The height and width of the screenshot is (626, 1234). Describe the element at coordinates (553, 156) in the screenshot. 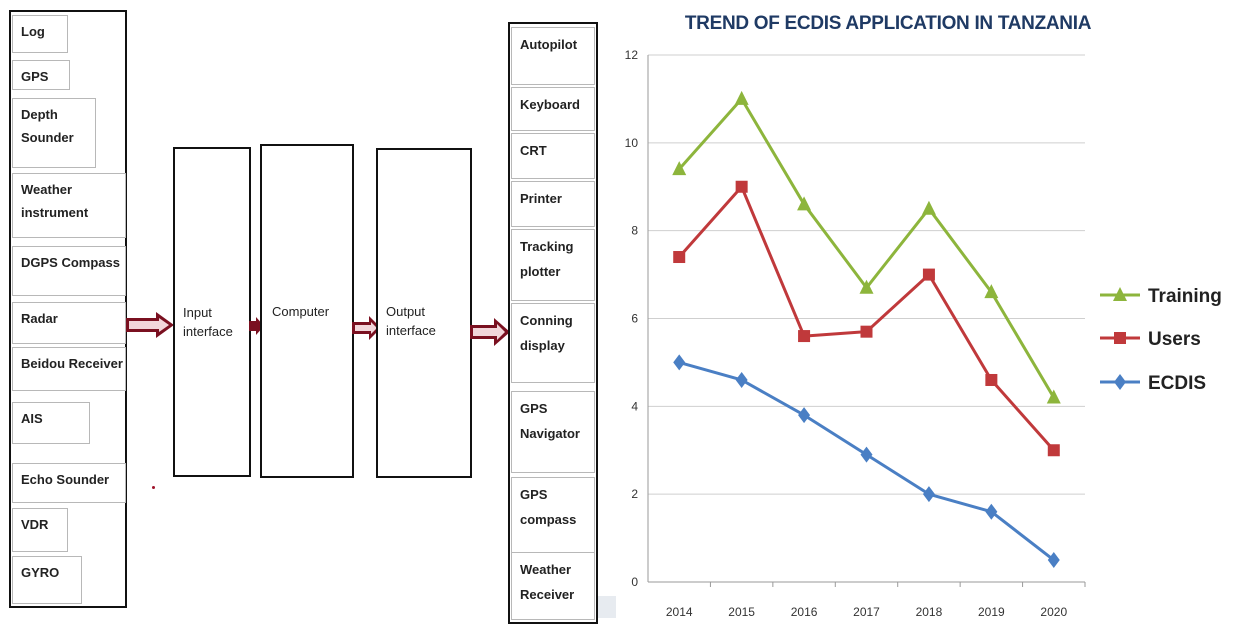

I see `output-crt: CRT` at that location.